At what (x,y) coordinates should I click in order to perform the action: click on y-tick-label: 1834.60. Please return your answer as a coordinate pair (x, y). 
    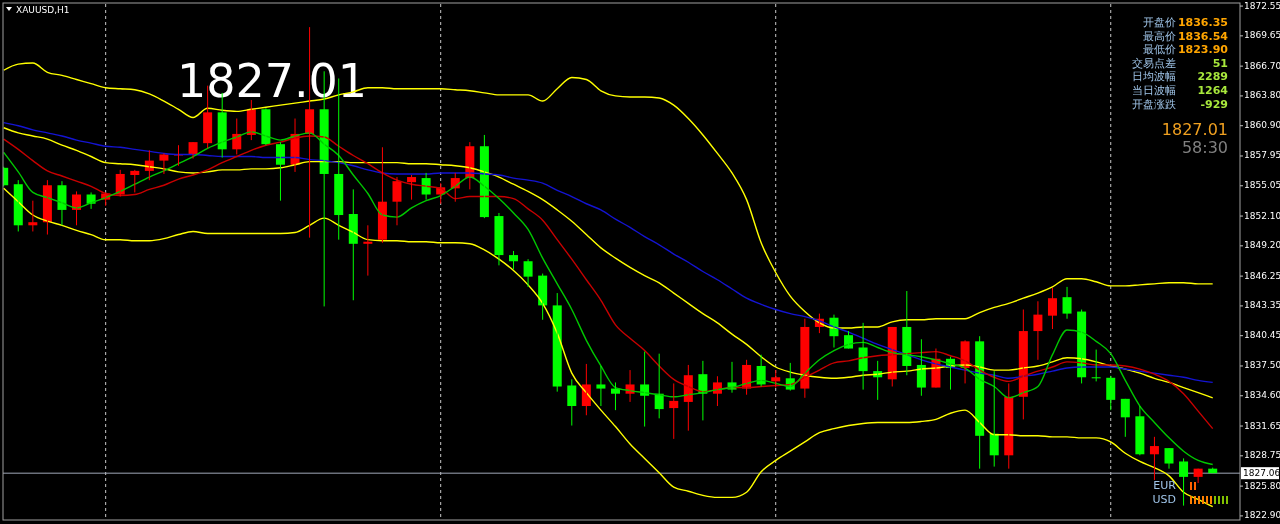
    Looking at the image, I should click on (1262, 395).